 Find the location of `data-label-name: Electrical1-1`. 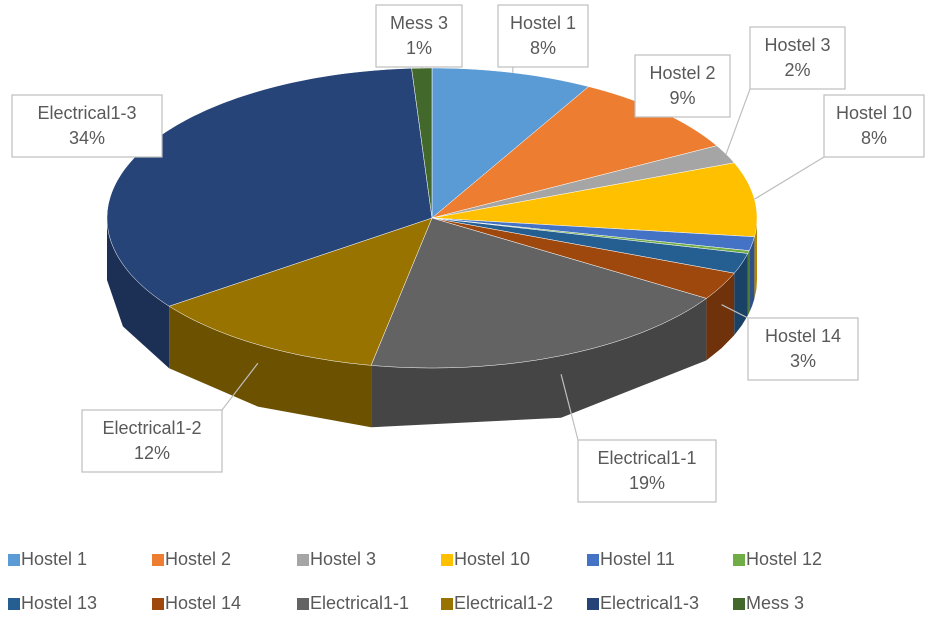

data-label-name: Electrical1-1 is located at coordinates (646, 458).